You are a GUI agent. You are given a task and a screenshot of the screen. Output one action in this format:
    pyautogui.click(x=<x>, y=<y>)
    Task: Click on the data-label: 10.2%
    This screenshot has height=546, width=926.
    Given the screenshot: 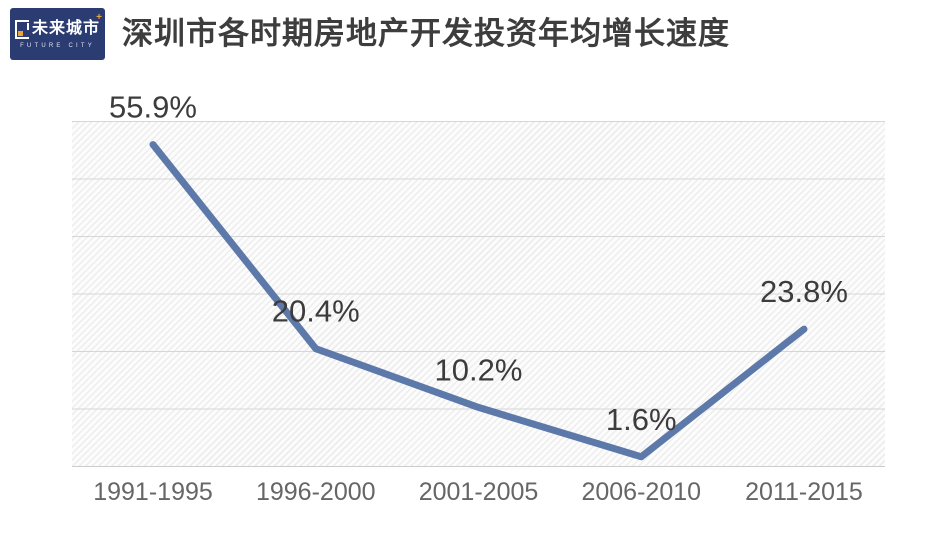 What is the action you would take?
    pyautogui.click(x=479, y=369)
    